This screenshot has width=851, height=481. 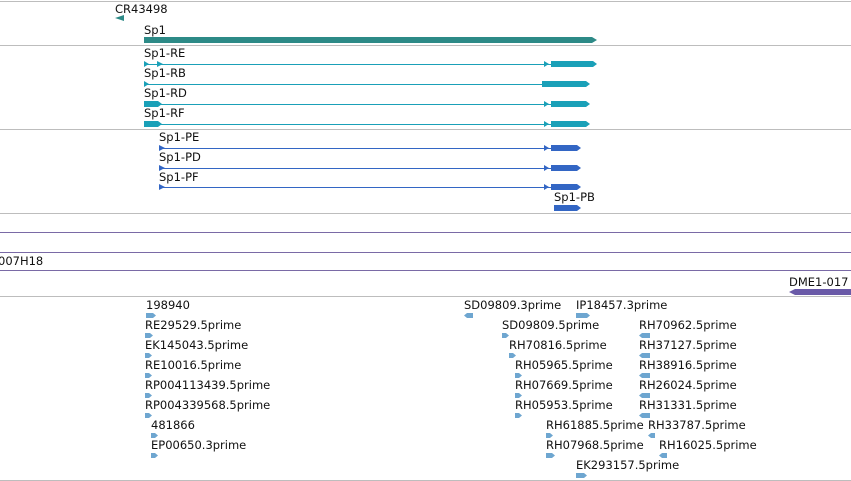 What do you see at coordinates (627, 465) in the screenshot?
I see `est-label: EK293157.5prime` at bounding box center [627, 465].